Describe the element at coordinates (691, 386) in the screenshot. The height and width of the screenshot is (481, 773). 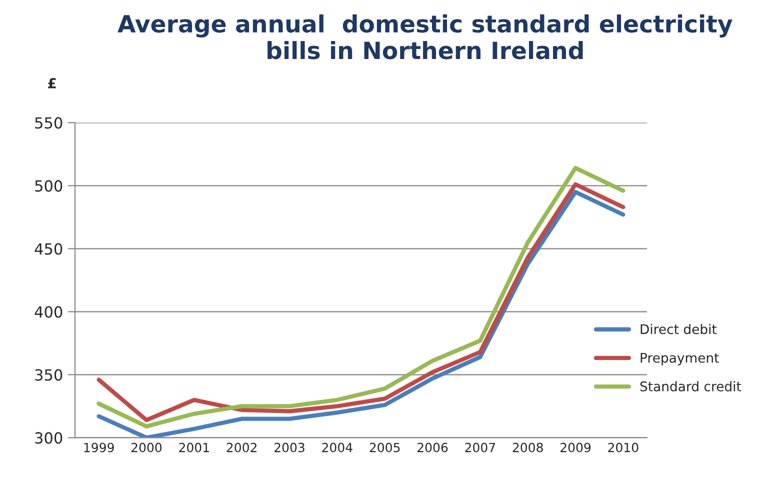
I see `legend-label: Standard credit` at that location.